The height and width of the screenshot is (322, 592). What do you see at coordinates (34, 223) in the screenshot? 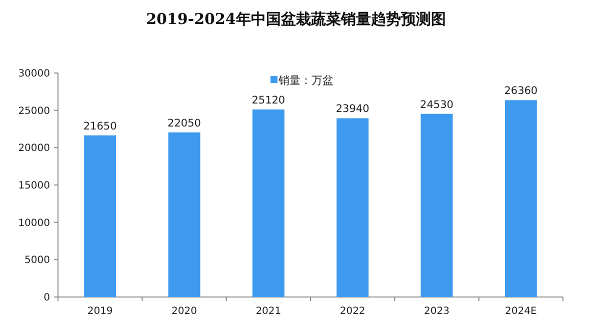
I see `y-tick-label: 10000` at bounding box center [34, 223].